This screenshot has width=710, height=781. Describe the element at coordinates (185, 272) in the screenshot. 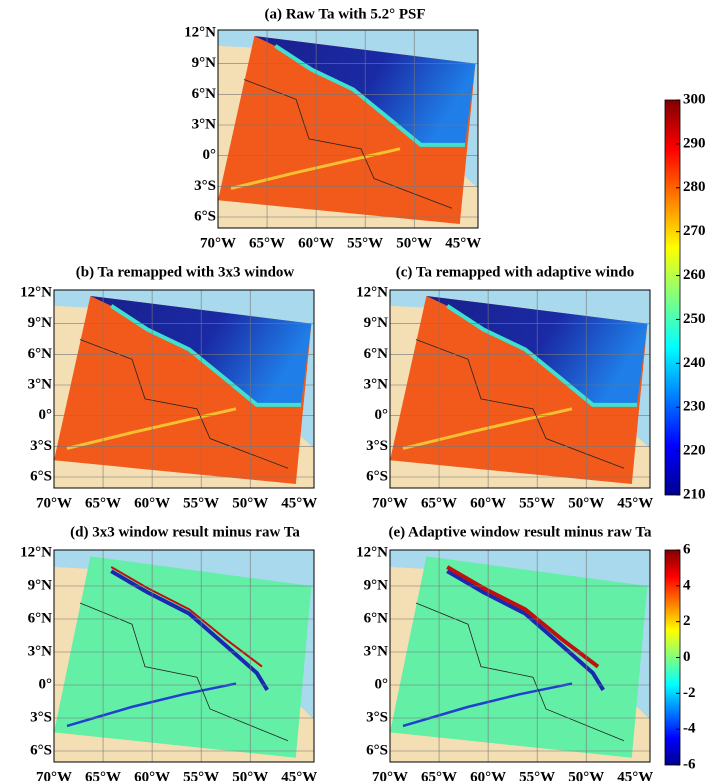

I see `panel-title: (b) Ta remapped with 3x3 window` at that location.